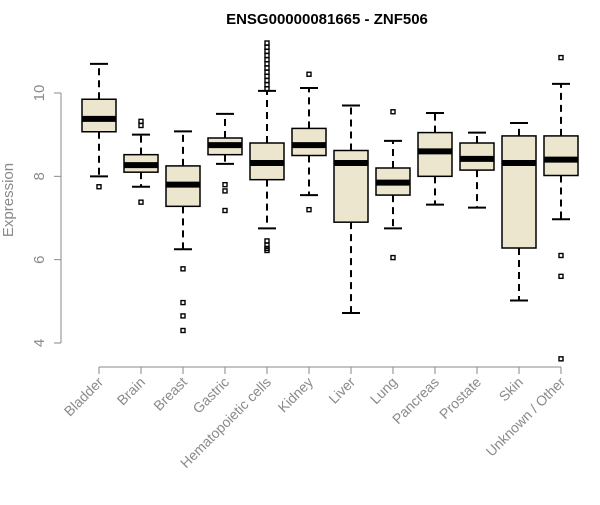 This screenshot has width=600, height=505. I want to click on y-tick-label: 4, so click(39, 343).